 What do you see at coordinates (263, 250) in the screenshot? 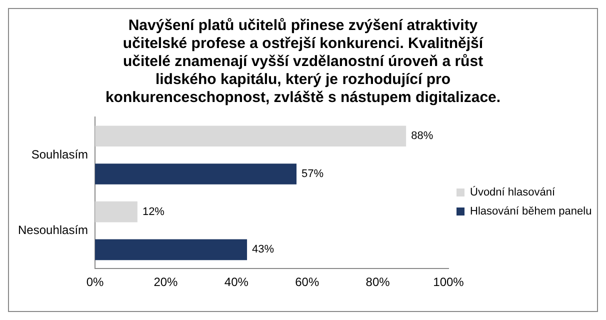
I see `data-label: 43%` at bounding box center [263, 250].